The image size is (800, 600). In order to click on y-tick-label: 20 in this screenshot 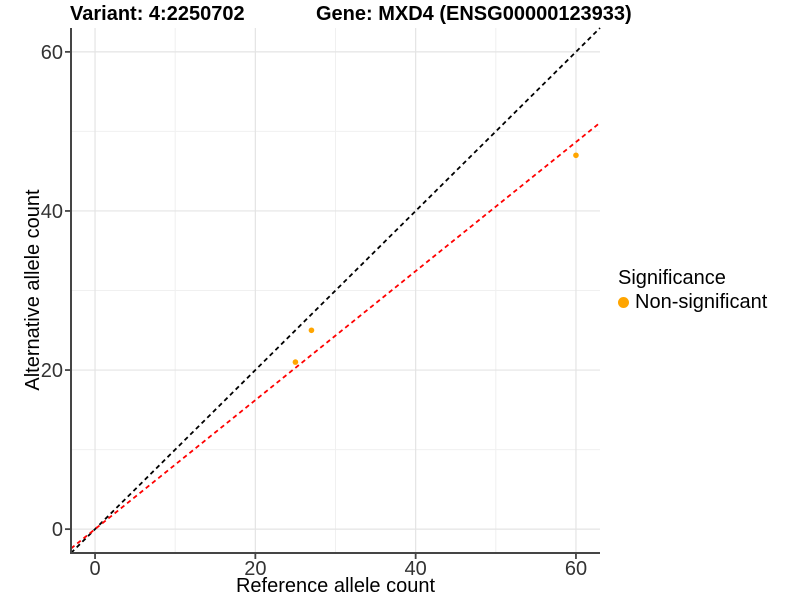, I will do `click(52, 371)`.